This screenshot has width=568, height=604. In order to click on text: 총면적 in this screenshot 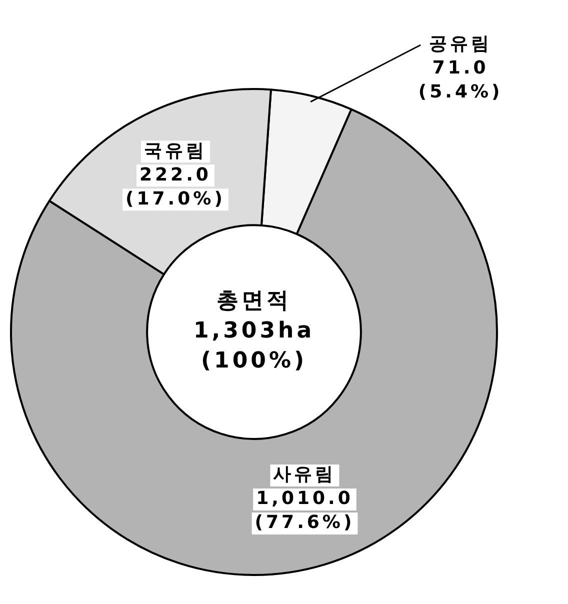, I will do `click(254, 301)`.